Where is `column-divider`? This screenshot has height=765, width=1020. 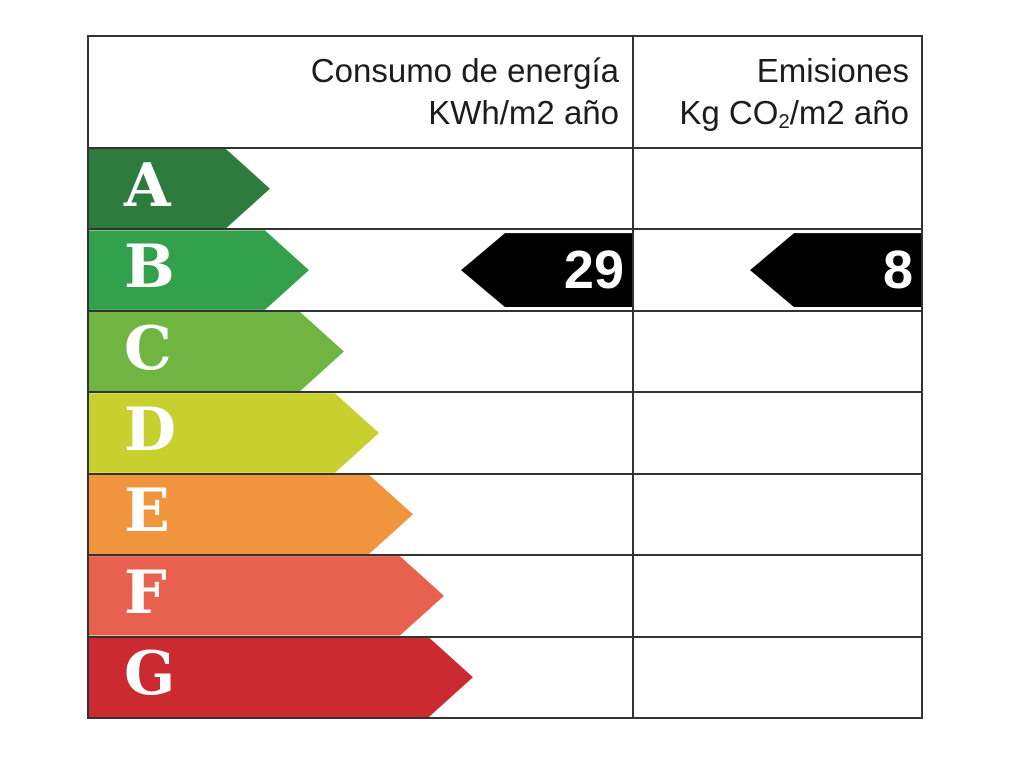
column-divider is located at coordinates (633, 377).